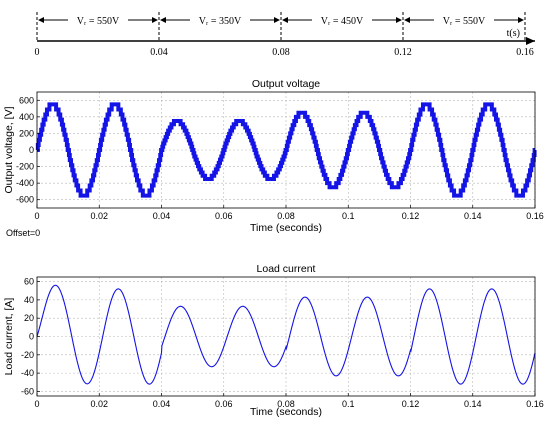 The image size is (550, 421). What do you see at coordinates (525, 52) in the screenshot?
I see `timeline-tick-label: 0.16` at bounding box center [525, 52].